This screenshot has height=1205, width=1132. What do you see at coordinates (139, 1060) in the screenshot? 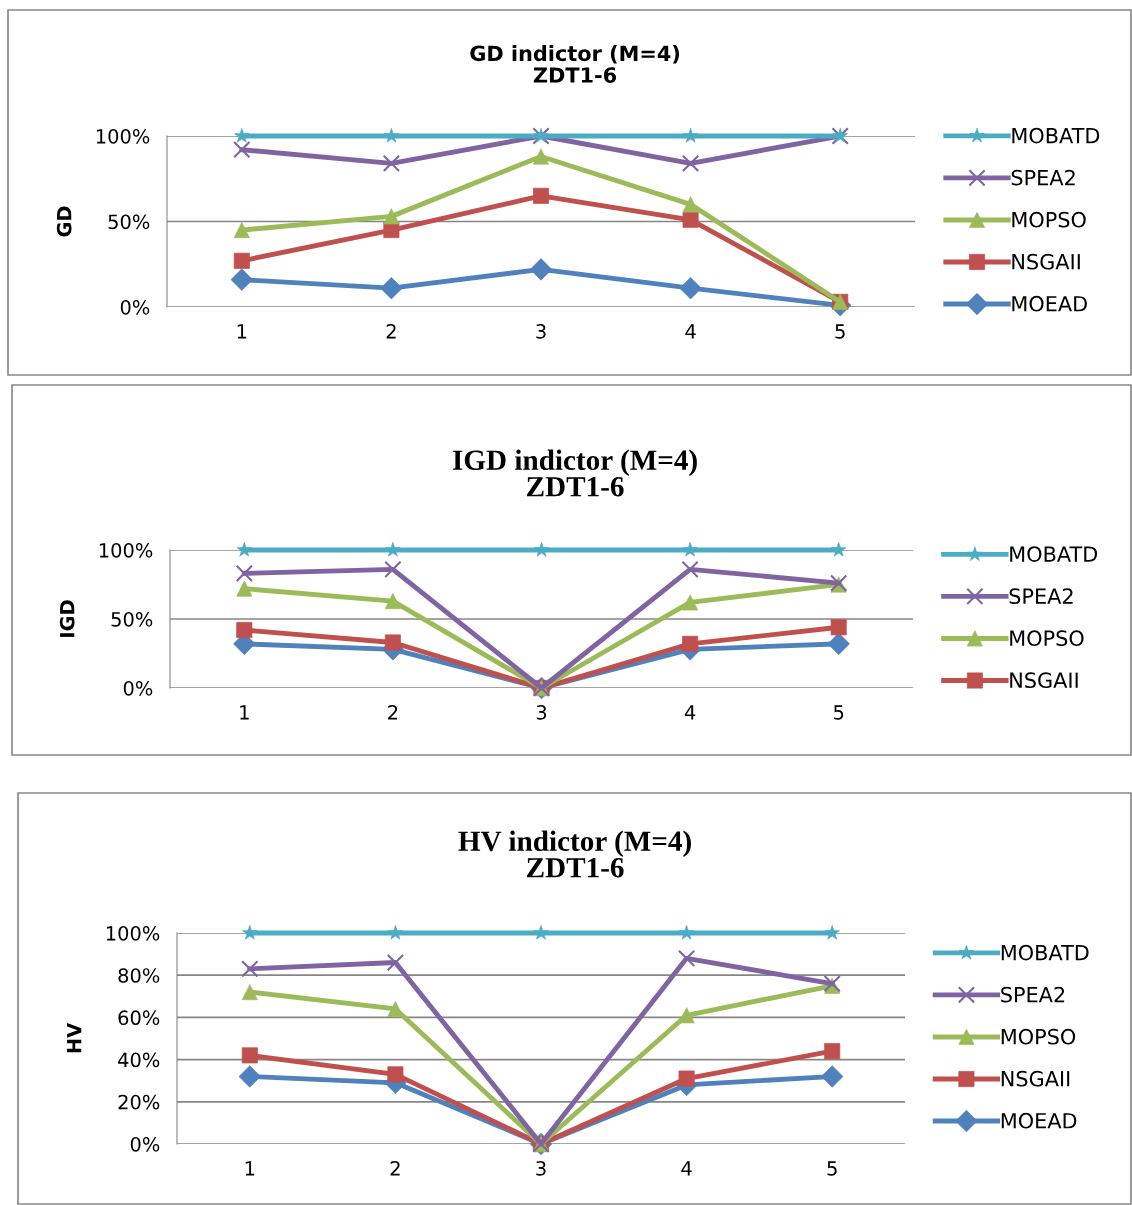
I see `y-tick-label: 40%` at bounding box center [139, 1060].